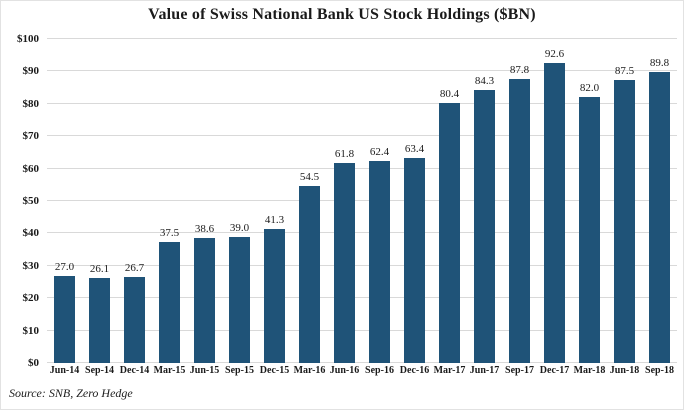 This screenshot has height=410, width=684. Describe the element at coordinates (379, 370) in the screenshot. I see `x-tick-label: Sep-16` at that location.